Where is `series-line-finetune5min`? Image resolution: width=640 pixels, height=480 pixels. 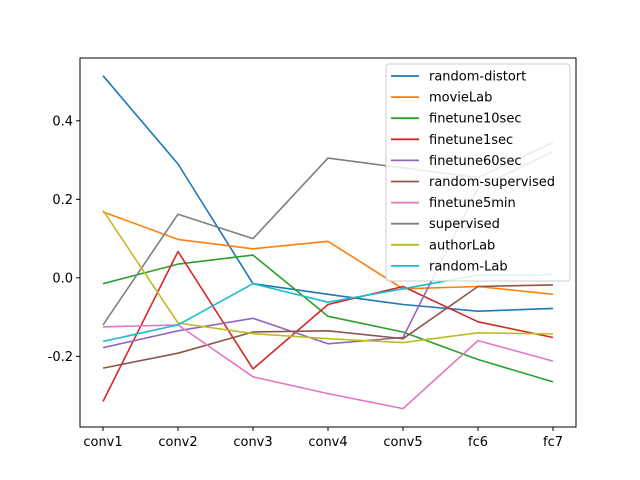
series-line-finetune5min is located at coordinates (328, 367).